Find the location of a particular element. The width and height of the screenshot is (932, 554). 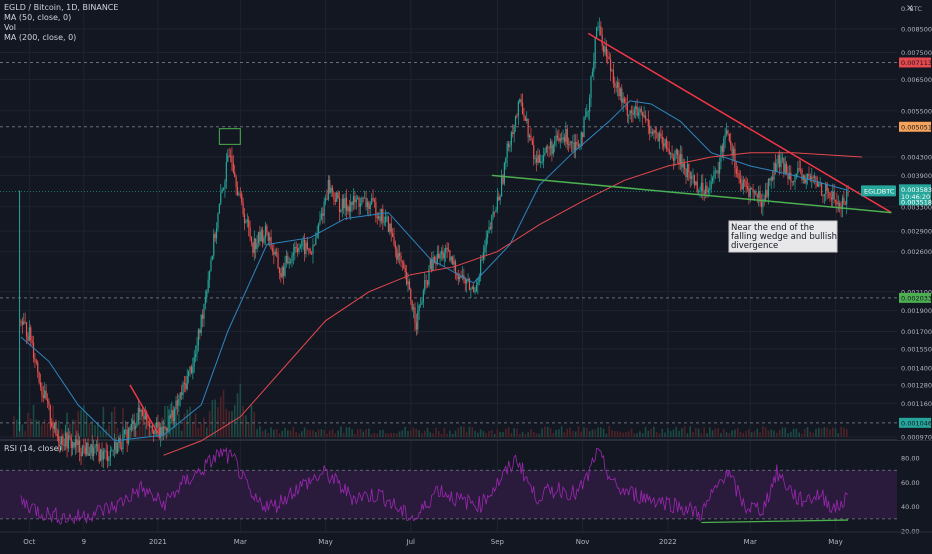

symbol-badge is located at coordinates (878, 191).